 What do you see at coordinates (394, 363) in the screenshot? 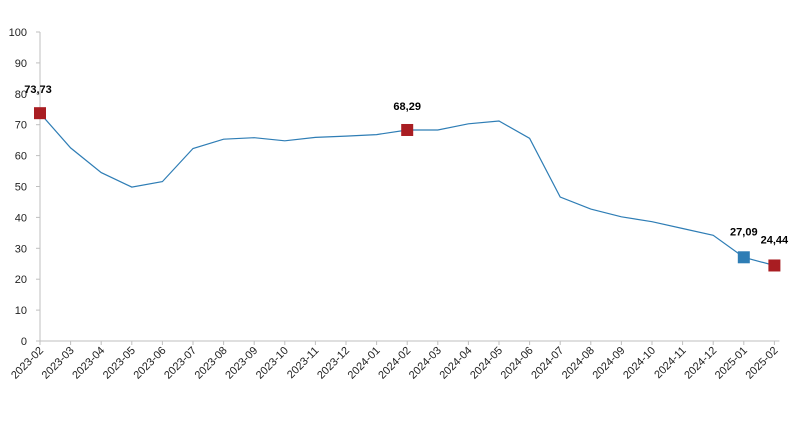
I see `x-tick-label: 2024-02` at bounding box center [394, 363].